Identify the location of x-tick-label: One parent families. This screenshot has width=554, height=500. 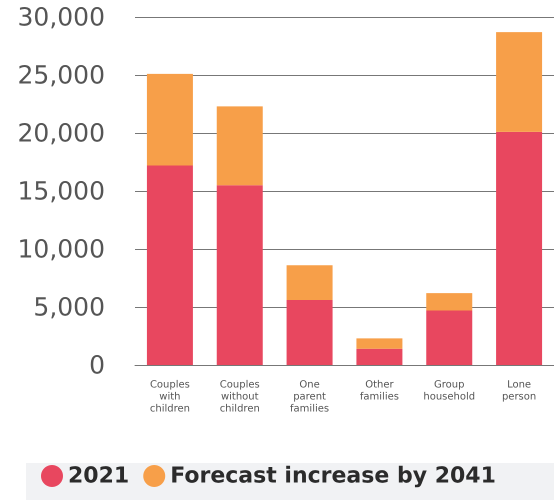
(310, 397).